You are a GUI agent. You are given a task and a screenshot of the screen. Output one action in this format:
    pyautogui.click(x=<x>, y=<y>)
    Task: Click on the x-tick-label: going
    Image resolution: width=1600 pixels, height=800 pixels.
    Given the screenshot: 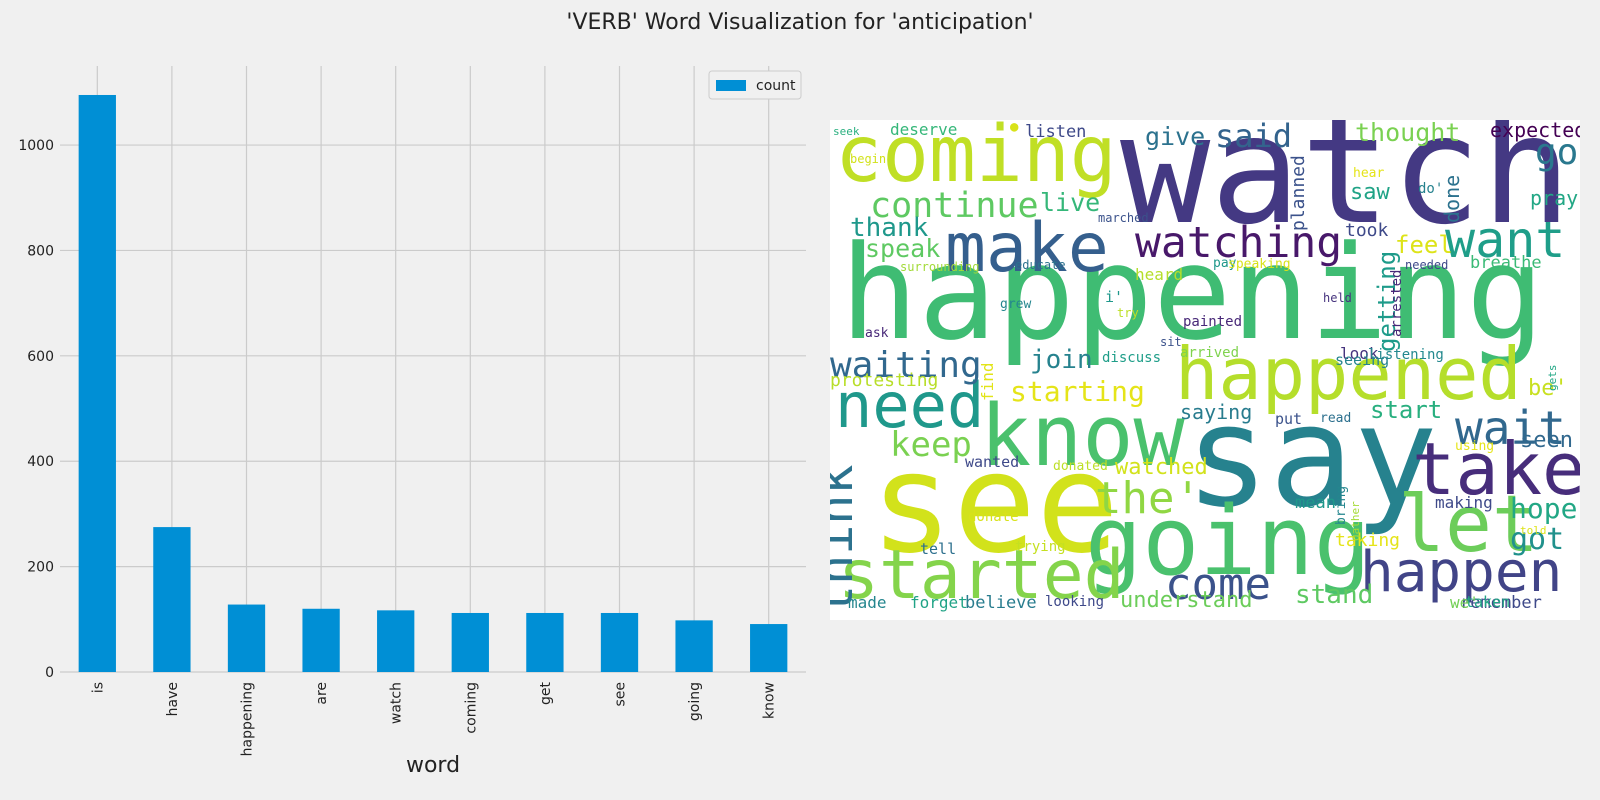 What is the action you would take?
    pyautogui.click(x=695, y=701)
    